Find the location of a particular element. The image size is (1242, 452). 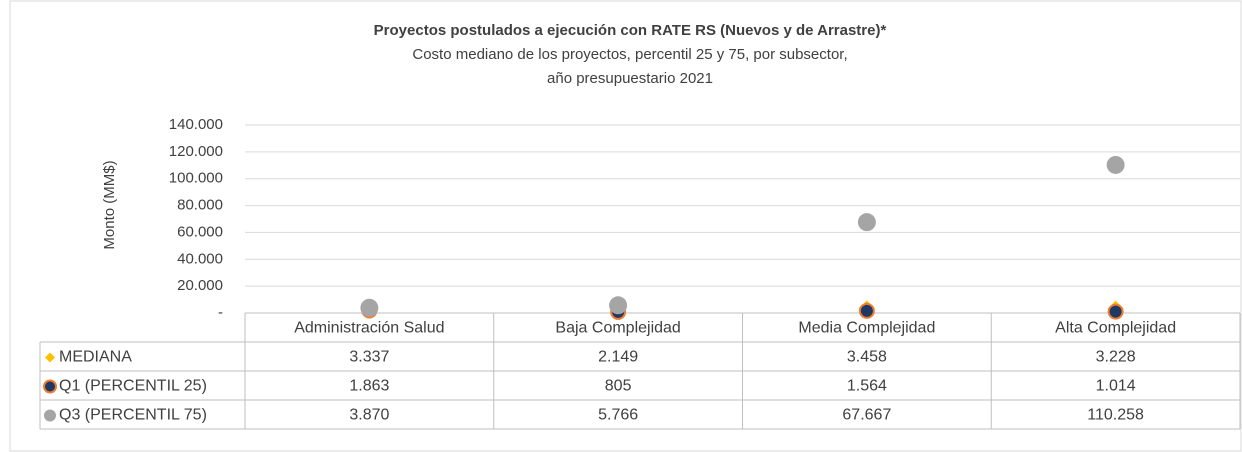

table-value: 3.228 is located at coordinates (1116, 357).